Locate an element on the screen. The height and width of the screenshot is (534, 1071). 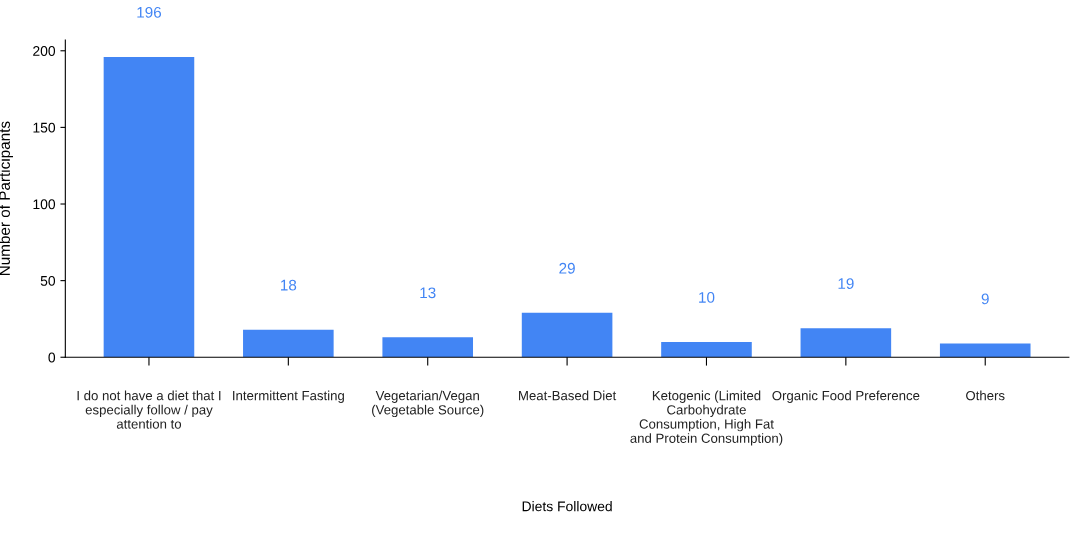
x-tick-label: Organic Food Preference is located at coordinates (846, 396).